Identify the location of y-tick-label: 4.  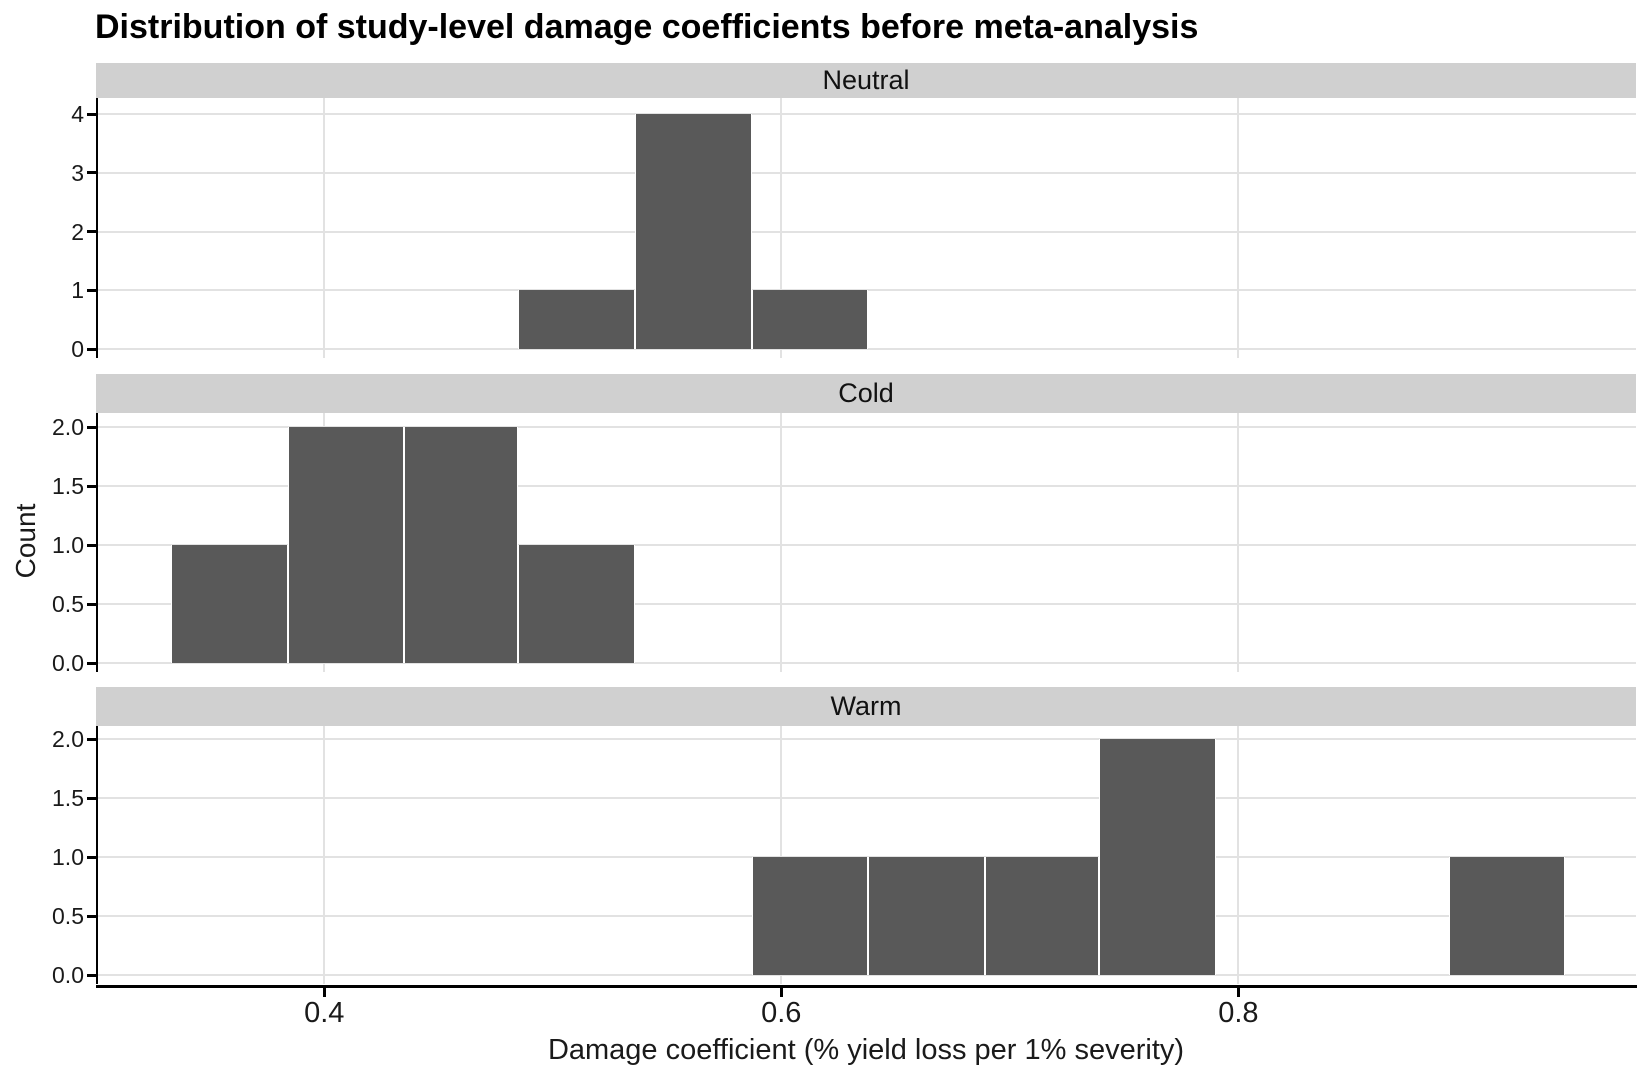
(77, 114).